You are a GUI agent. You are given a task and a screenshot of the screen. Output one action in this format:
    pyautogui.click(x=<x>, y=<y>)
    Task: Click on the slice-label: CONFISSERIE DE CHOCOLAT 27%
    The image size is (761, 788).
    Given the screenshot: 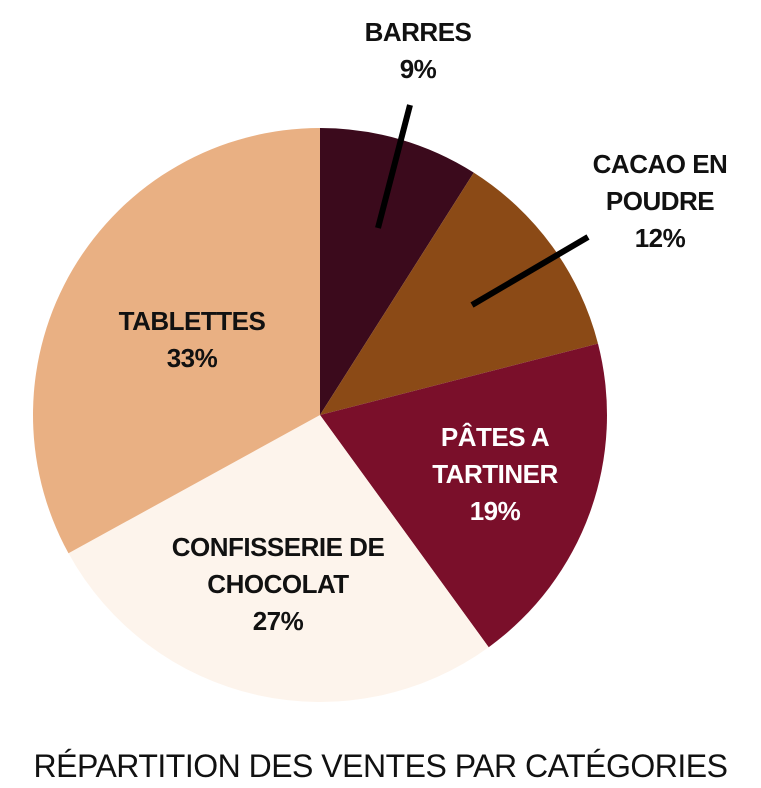 What is the action you would take?
    pyautogui.click(x=278, y=584)
    